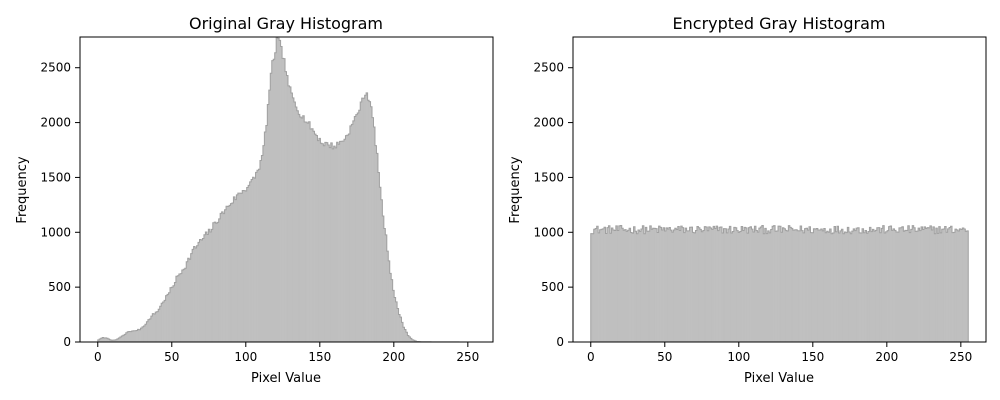 The image size is (1000, 400). Describe the element at coordinates (886, 357) in the screenshot. I see `x-tick-label: 200` at that location.